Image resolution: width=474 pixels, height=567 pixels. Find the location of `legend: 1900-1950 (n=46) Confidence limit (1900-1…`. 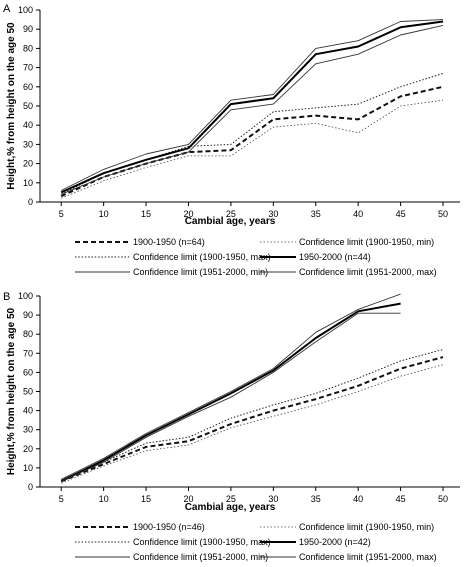

legend: 1900-1950 (n=46) Confidence limit (1900-1… is located at coordinates (256, 542).